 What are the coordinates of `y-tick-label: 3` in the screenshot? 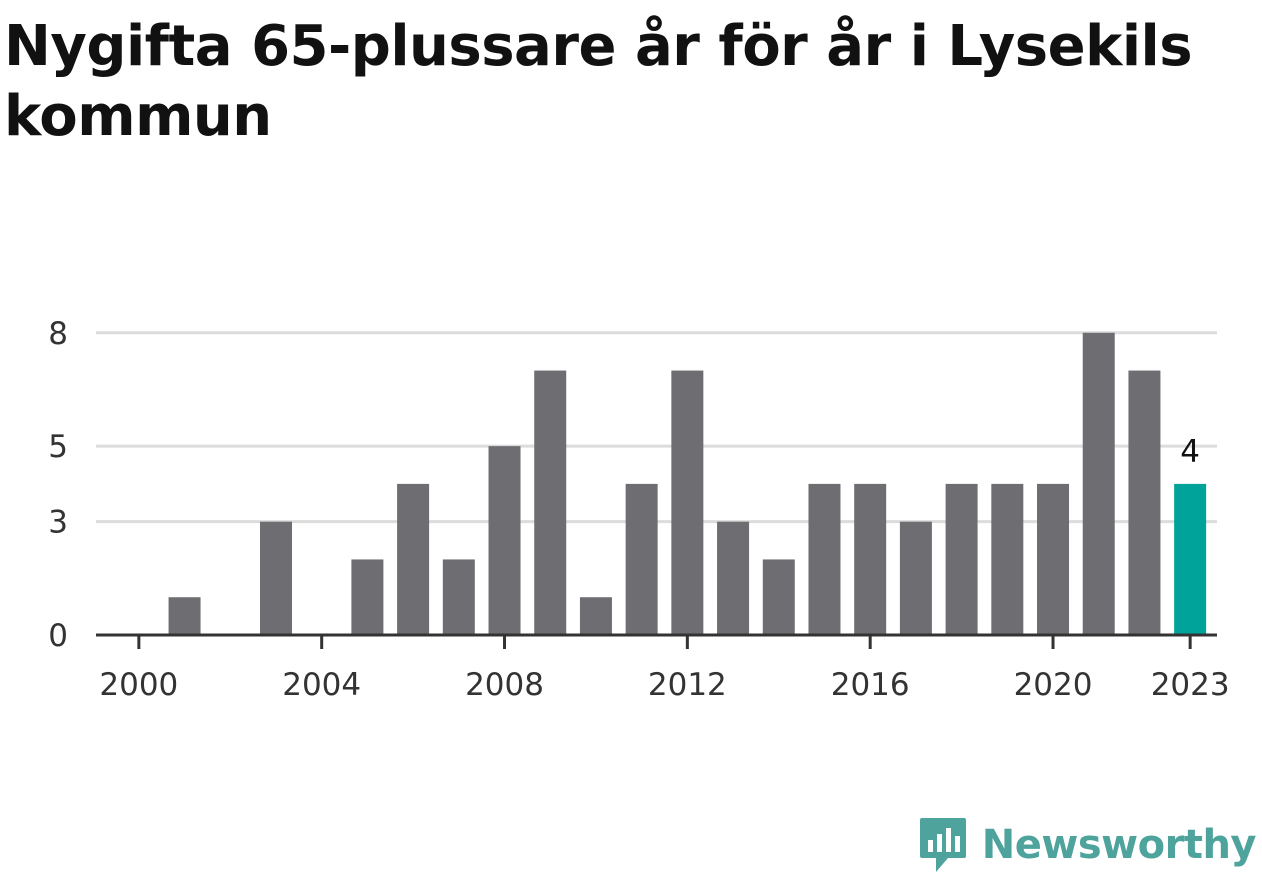 It's located at (58, 523).